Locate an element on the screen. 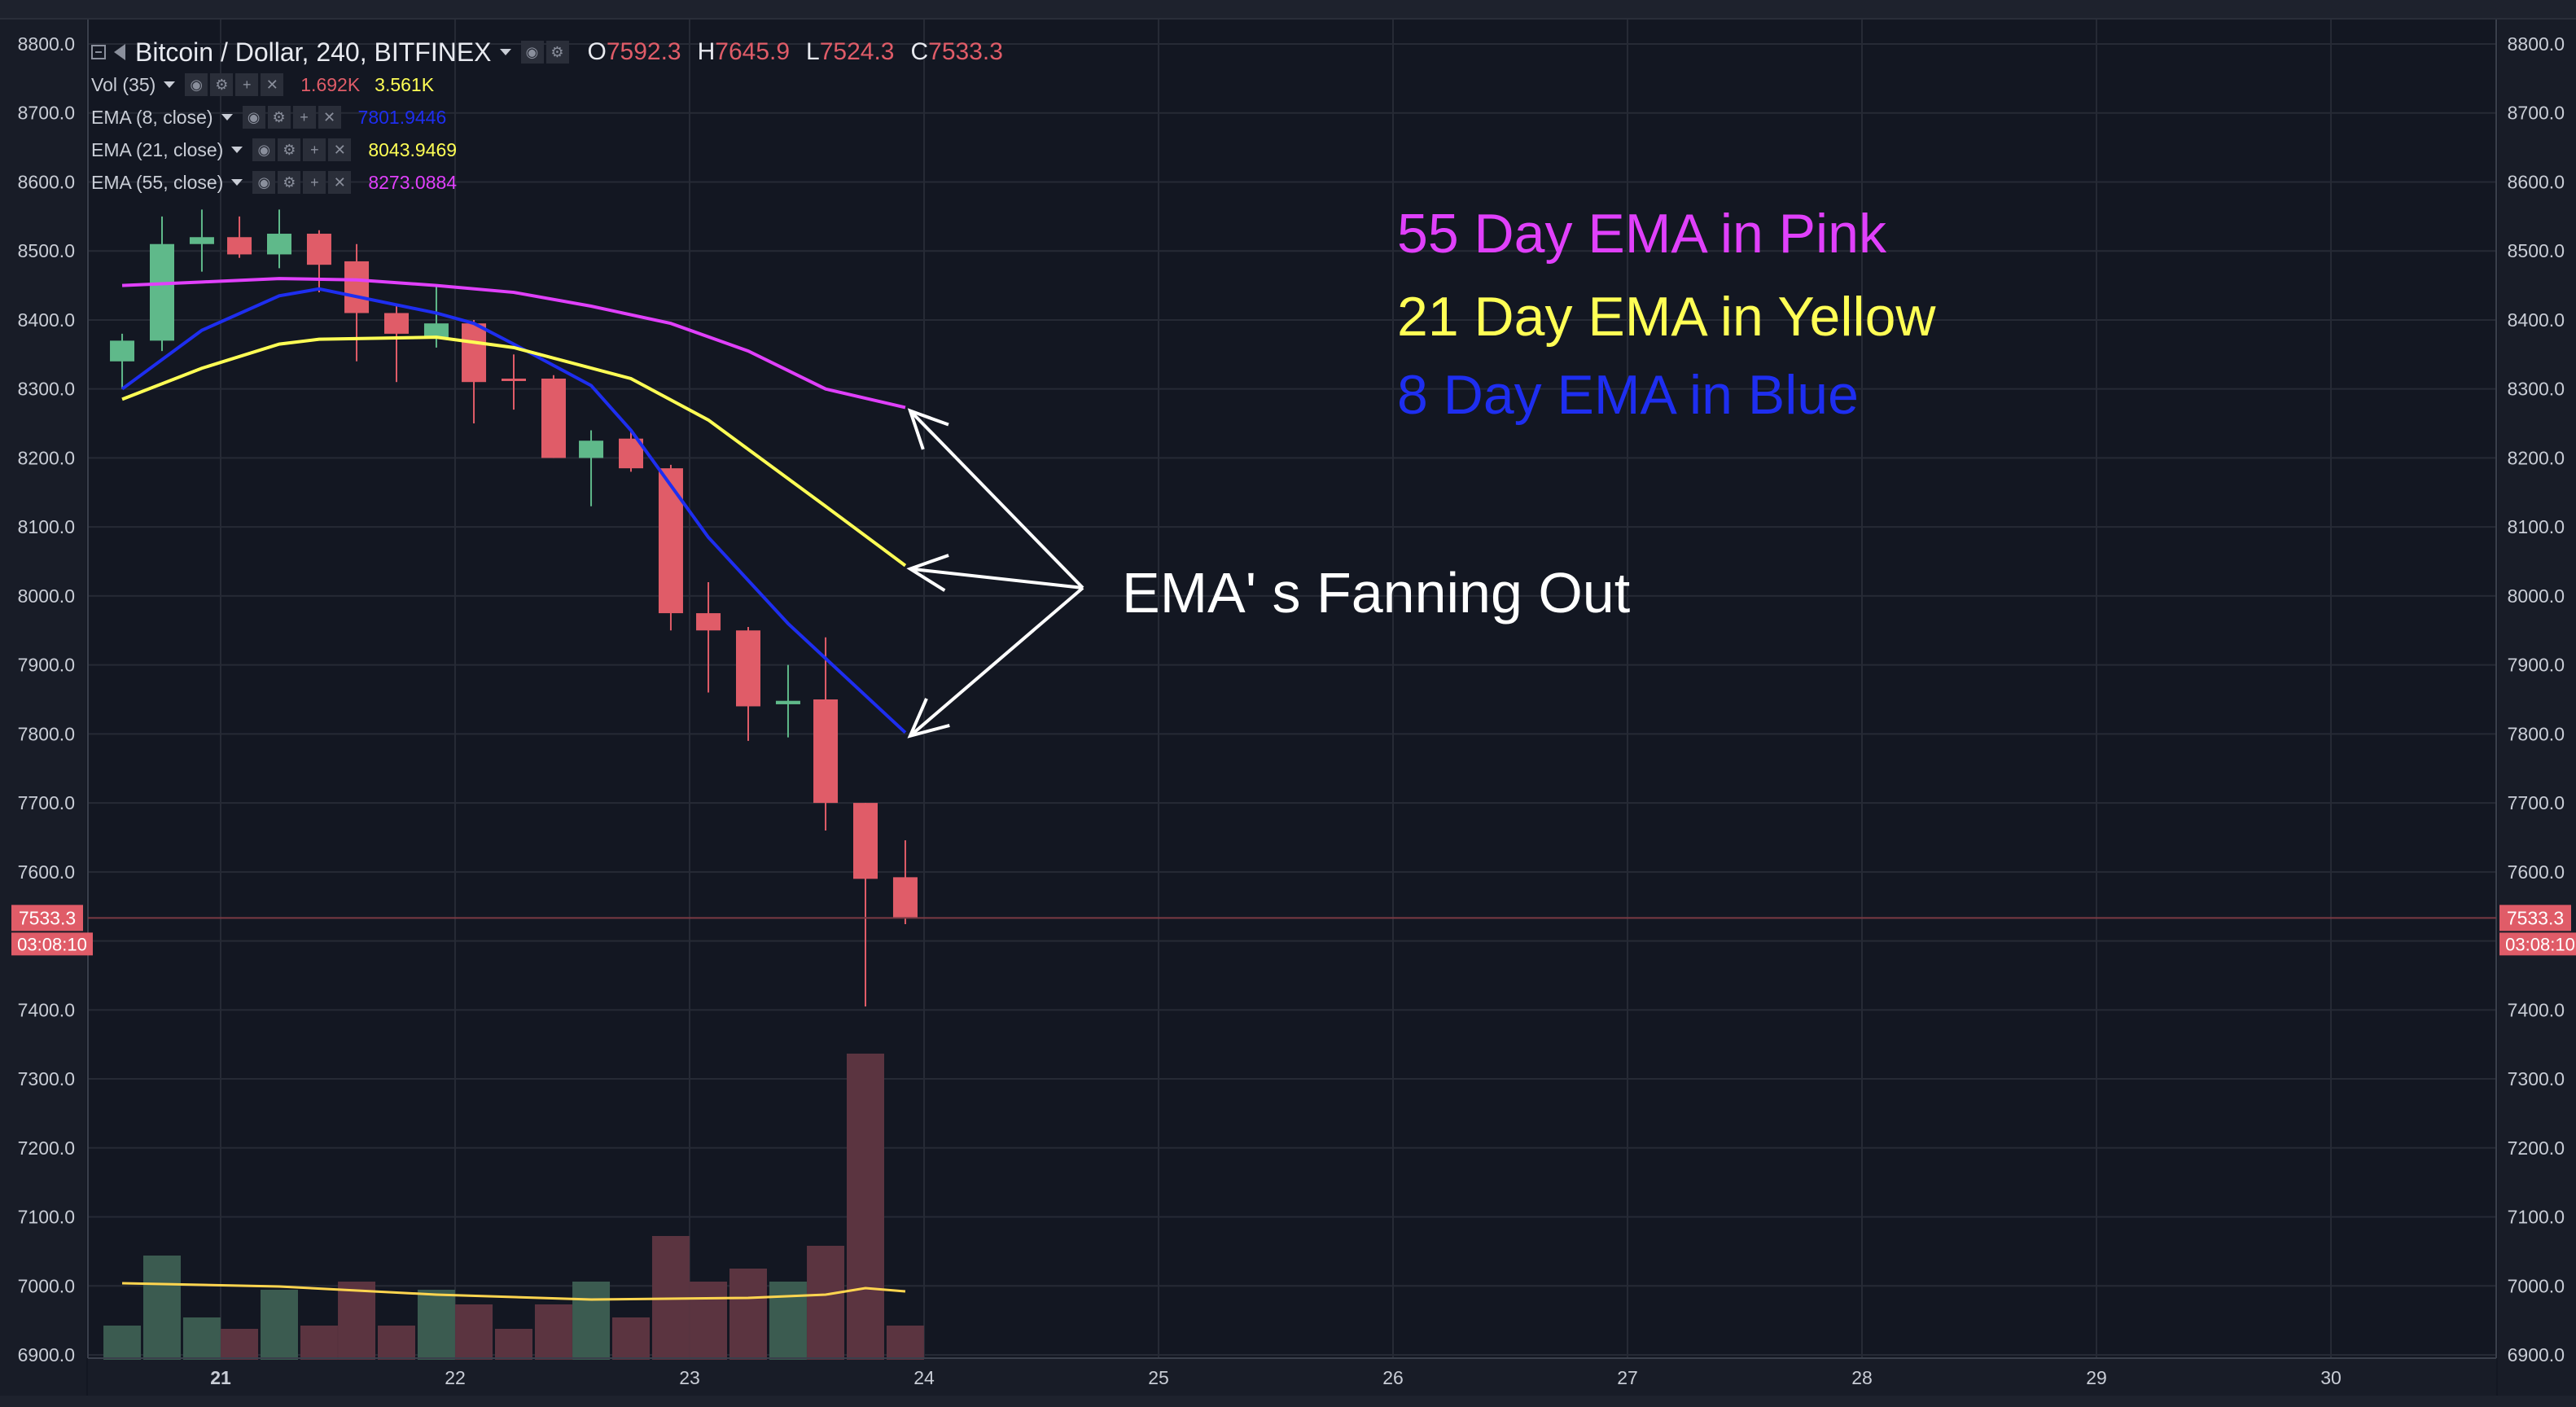 The image size is (2576, 1407). ema21-value: 8043.9469 is located at coordinates (413, 149).